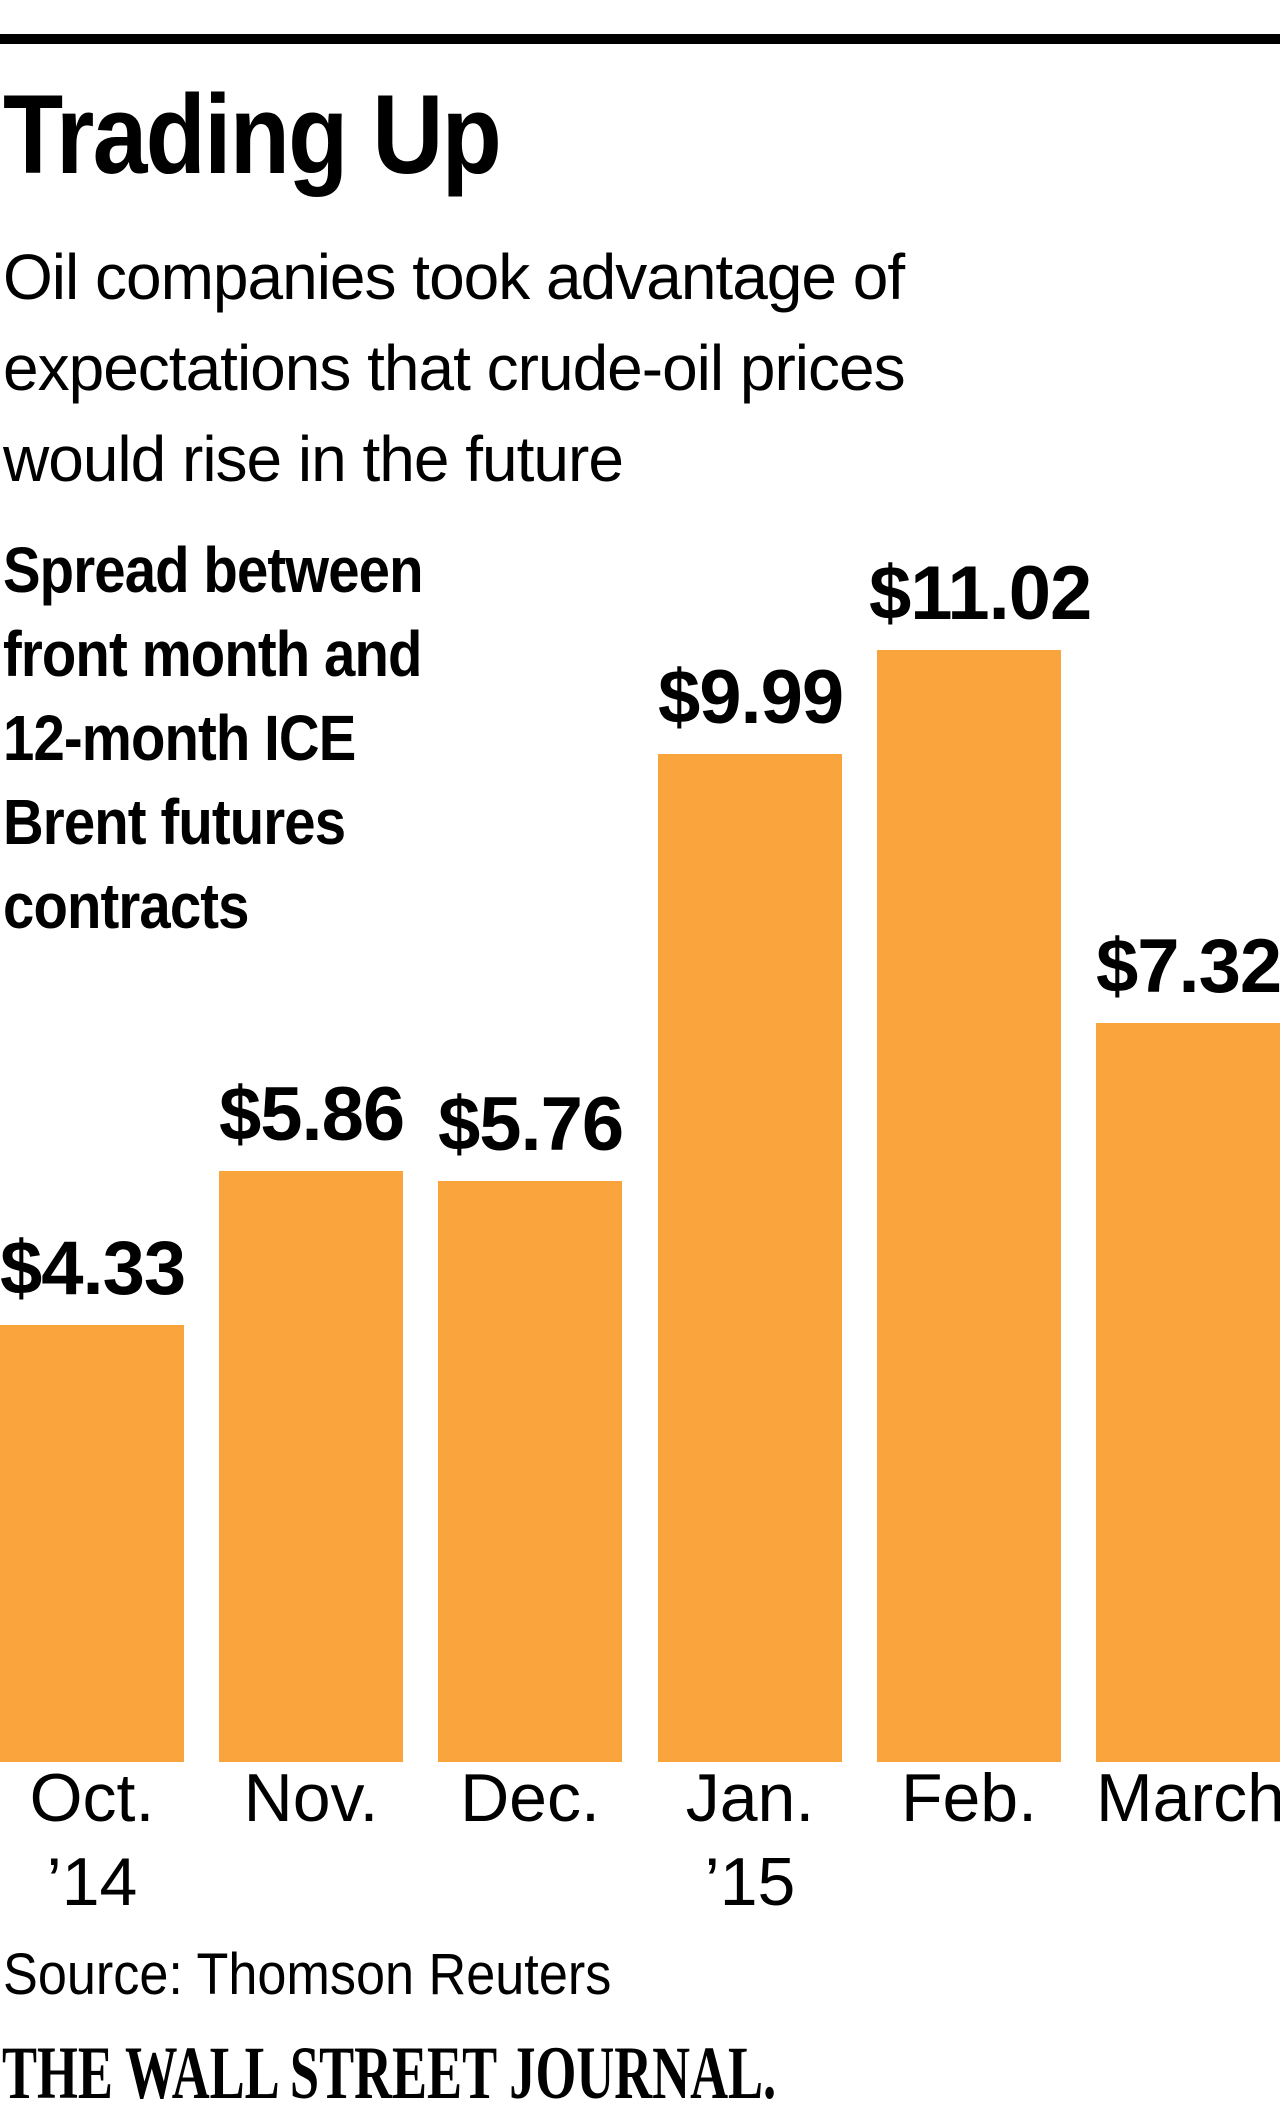  Describe the element at coordinates (531, 1124) in the screenshot. I see `bar-value-label-dec: $5.76` at that location.